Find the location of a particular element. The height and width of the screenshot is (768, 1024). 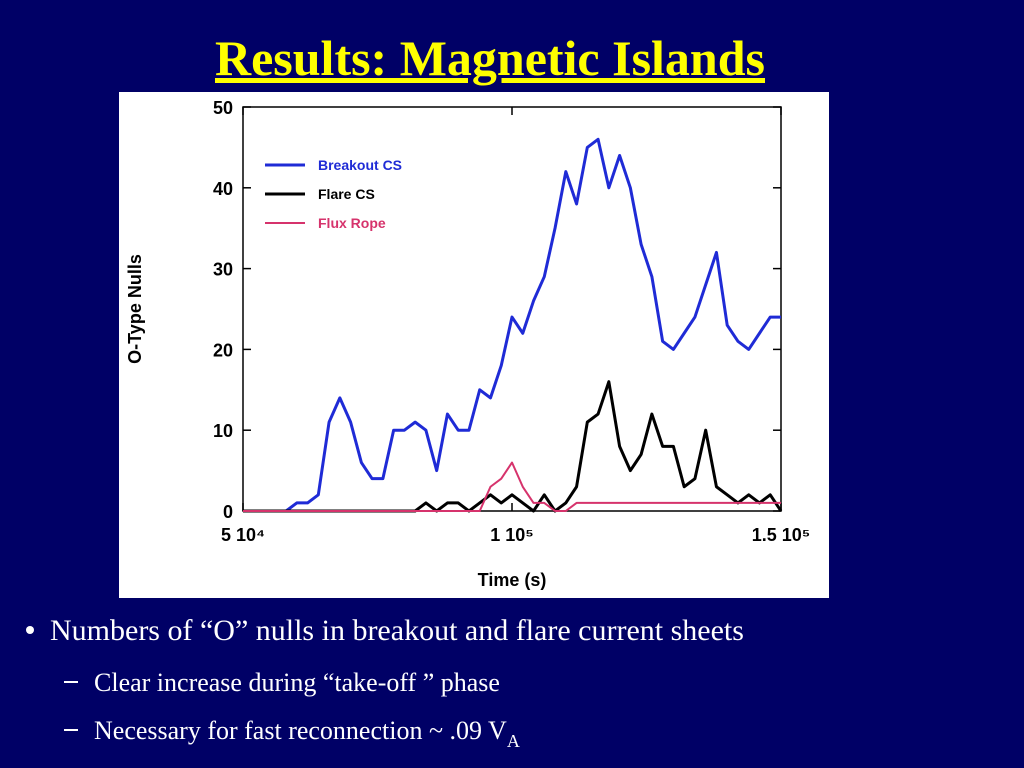

sub-bullet-main: Necessary for fast reconnection ~ .09 V is located at coordinates (300, 730).